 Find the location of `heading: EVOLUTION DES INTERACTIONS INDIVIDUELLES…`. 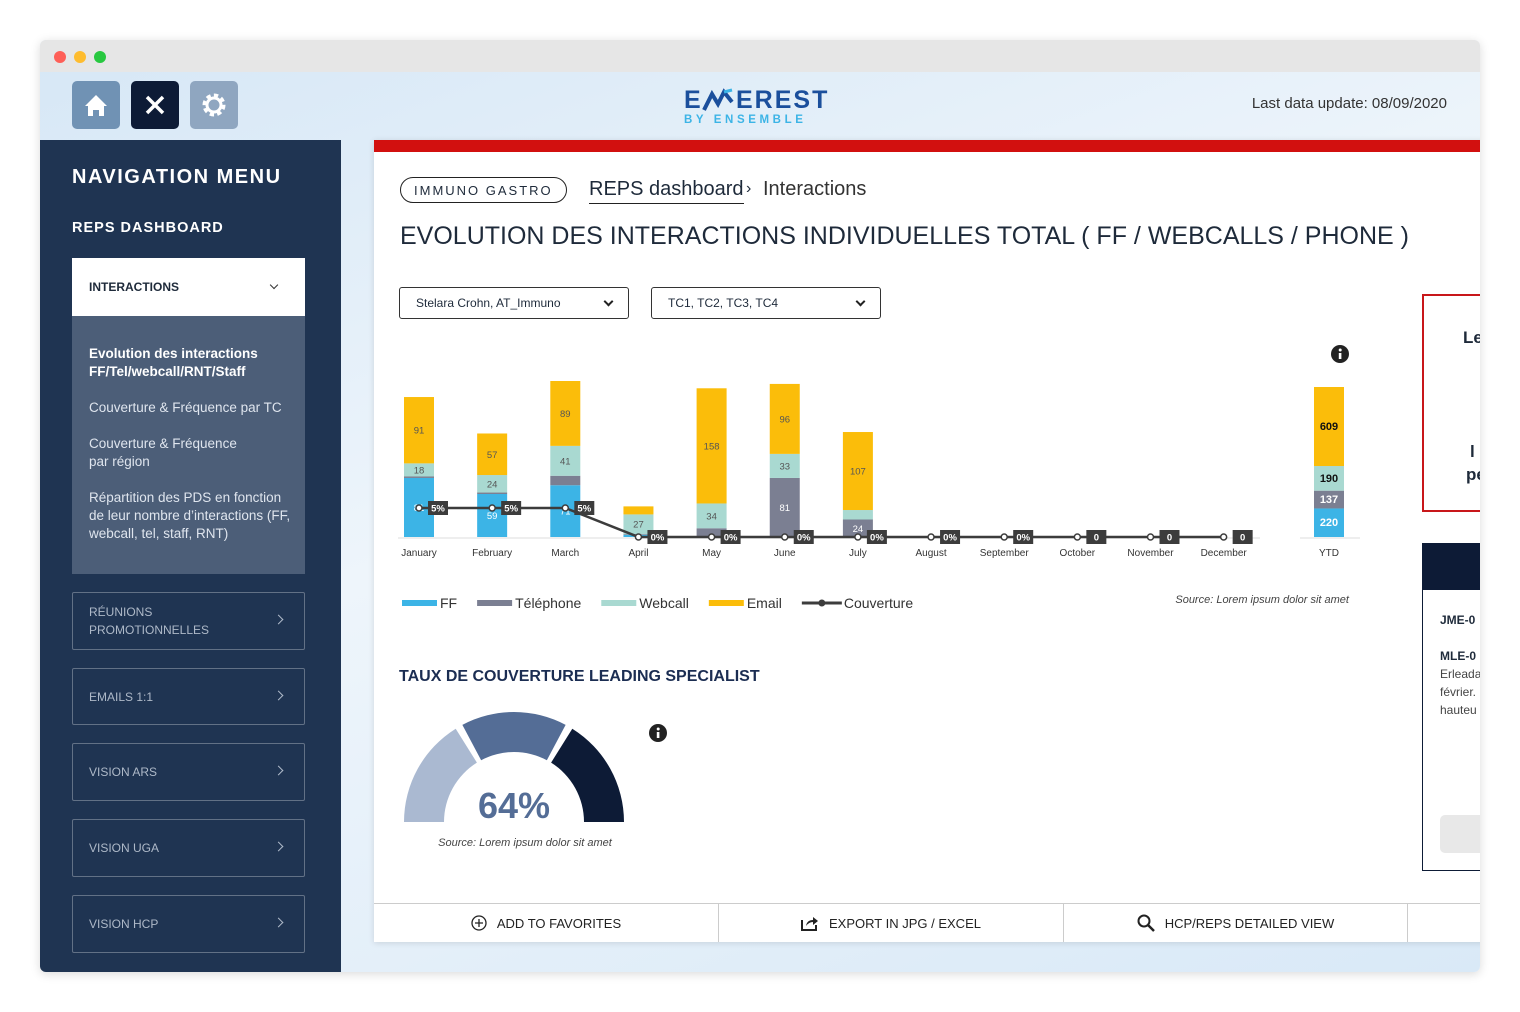

heading: EVOLUTION DES INTERACTIONS INDIVIDUELLES… is located at coordinates (904, 236).